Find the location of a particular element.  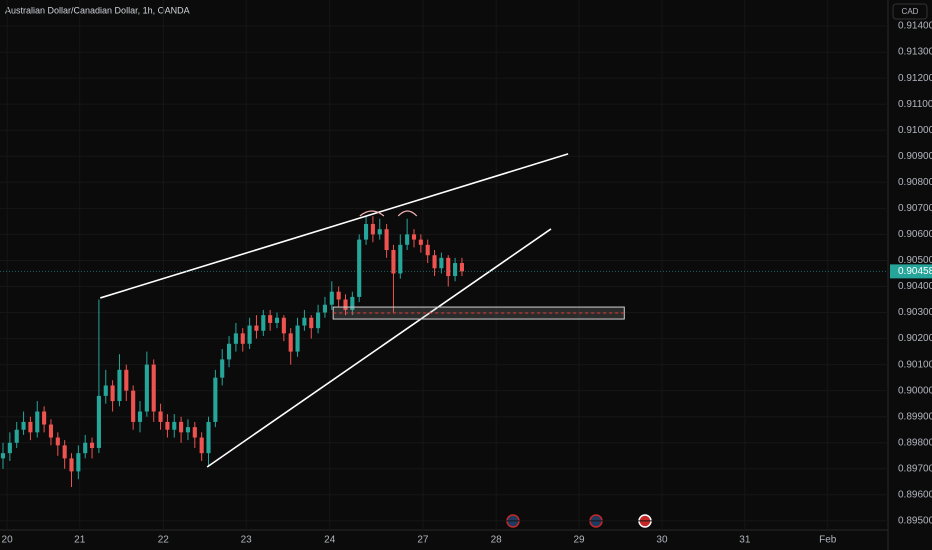

x-tick-label: 28 is located at coordinates (497, 540).